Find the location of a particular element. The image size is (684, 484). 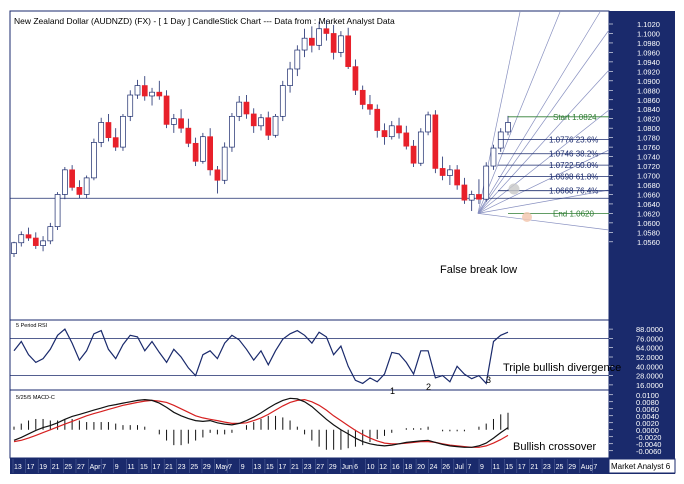

price-tick-label: 1.0900 is located at coordinates (648, 81).